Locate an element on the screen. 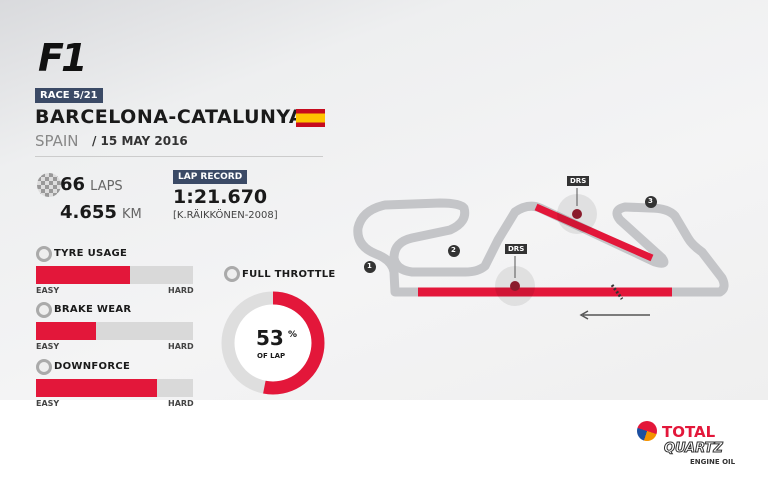 This screenshot has width=768, height=492. track-outline is located at coordinates (541, 247).